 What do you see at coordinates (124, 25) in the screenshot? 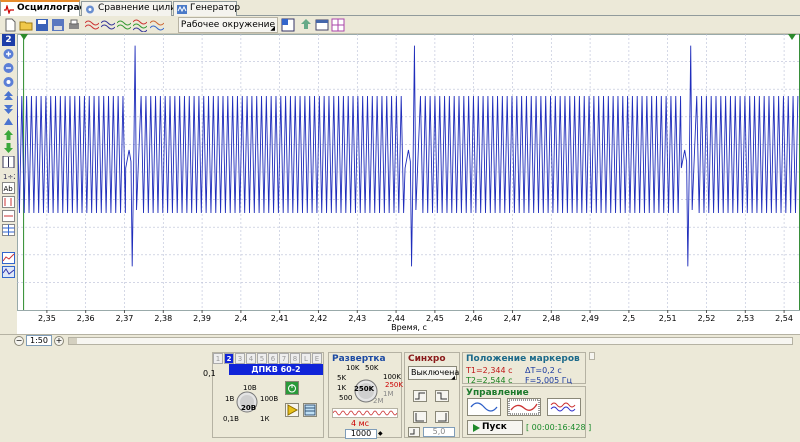
I see `wave-green-icon` at bounding box center [124, 25].